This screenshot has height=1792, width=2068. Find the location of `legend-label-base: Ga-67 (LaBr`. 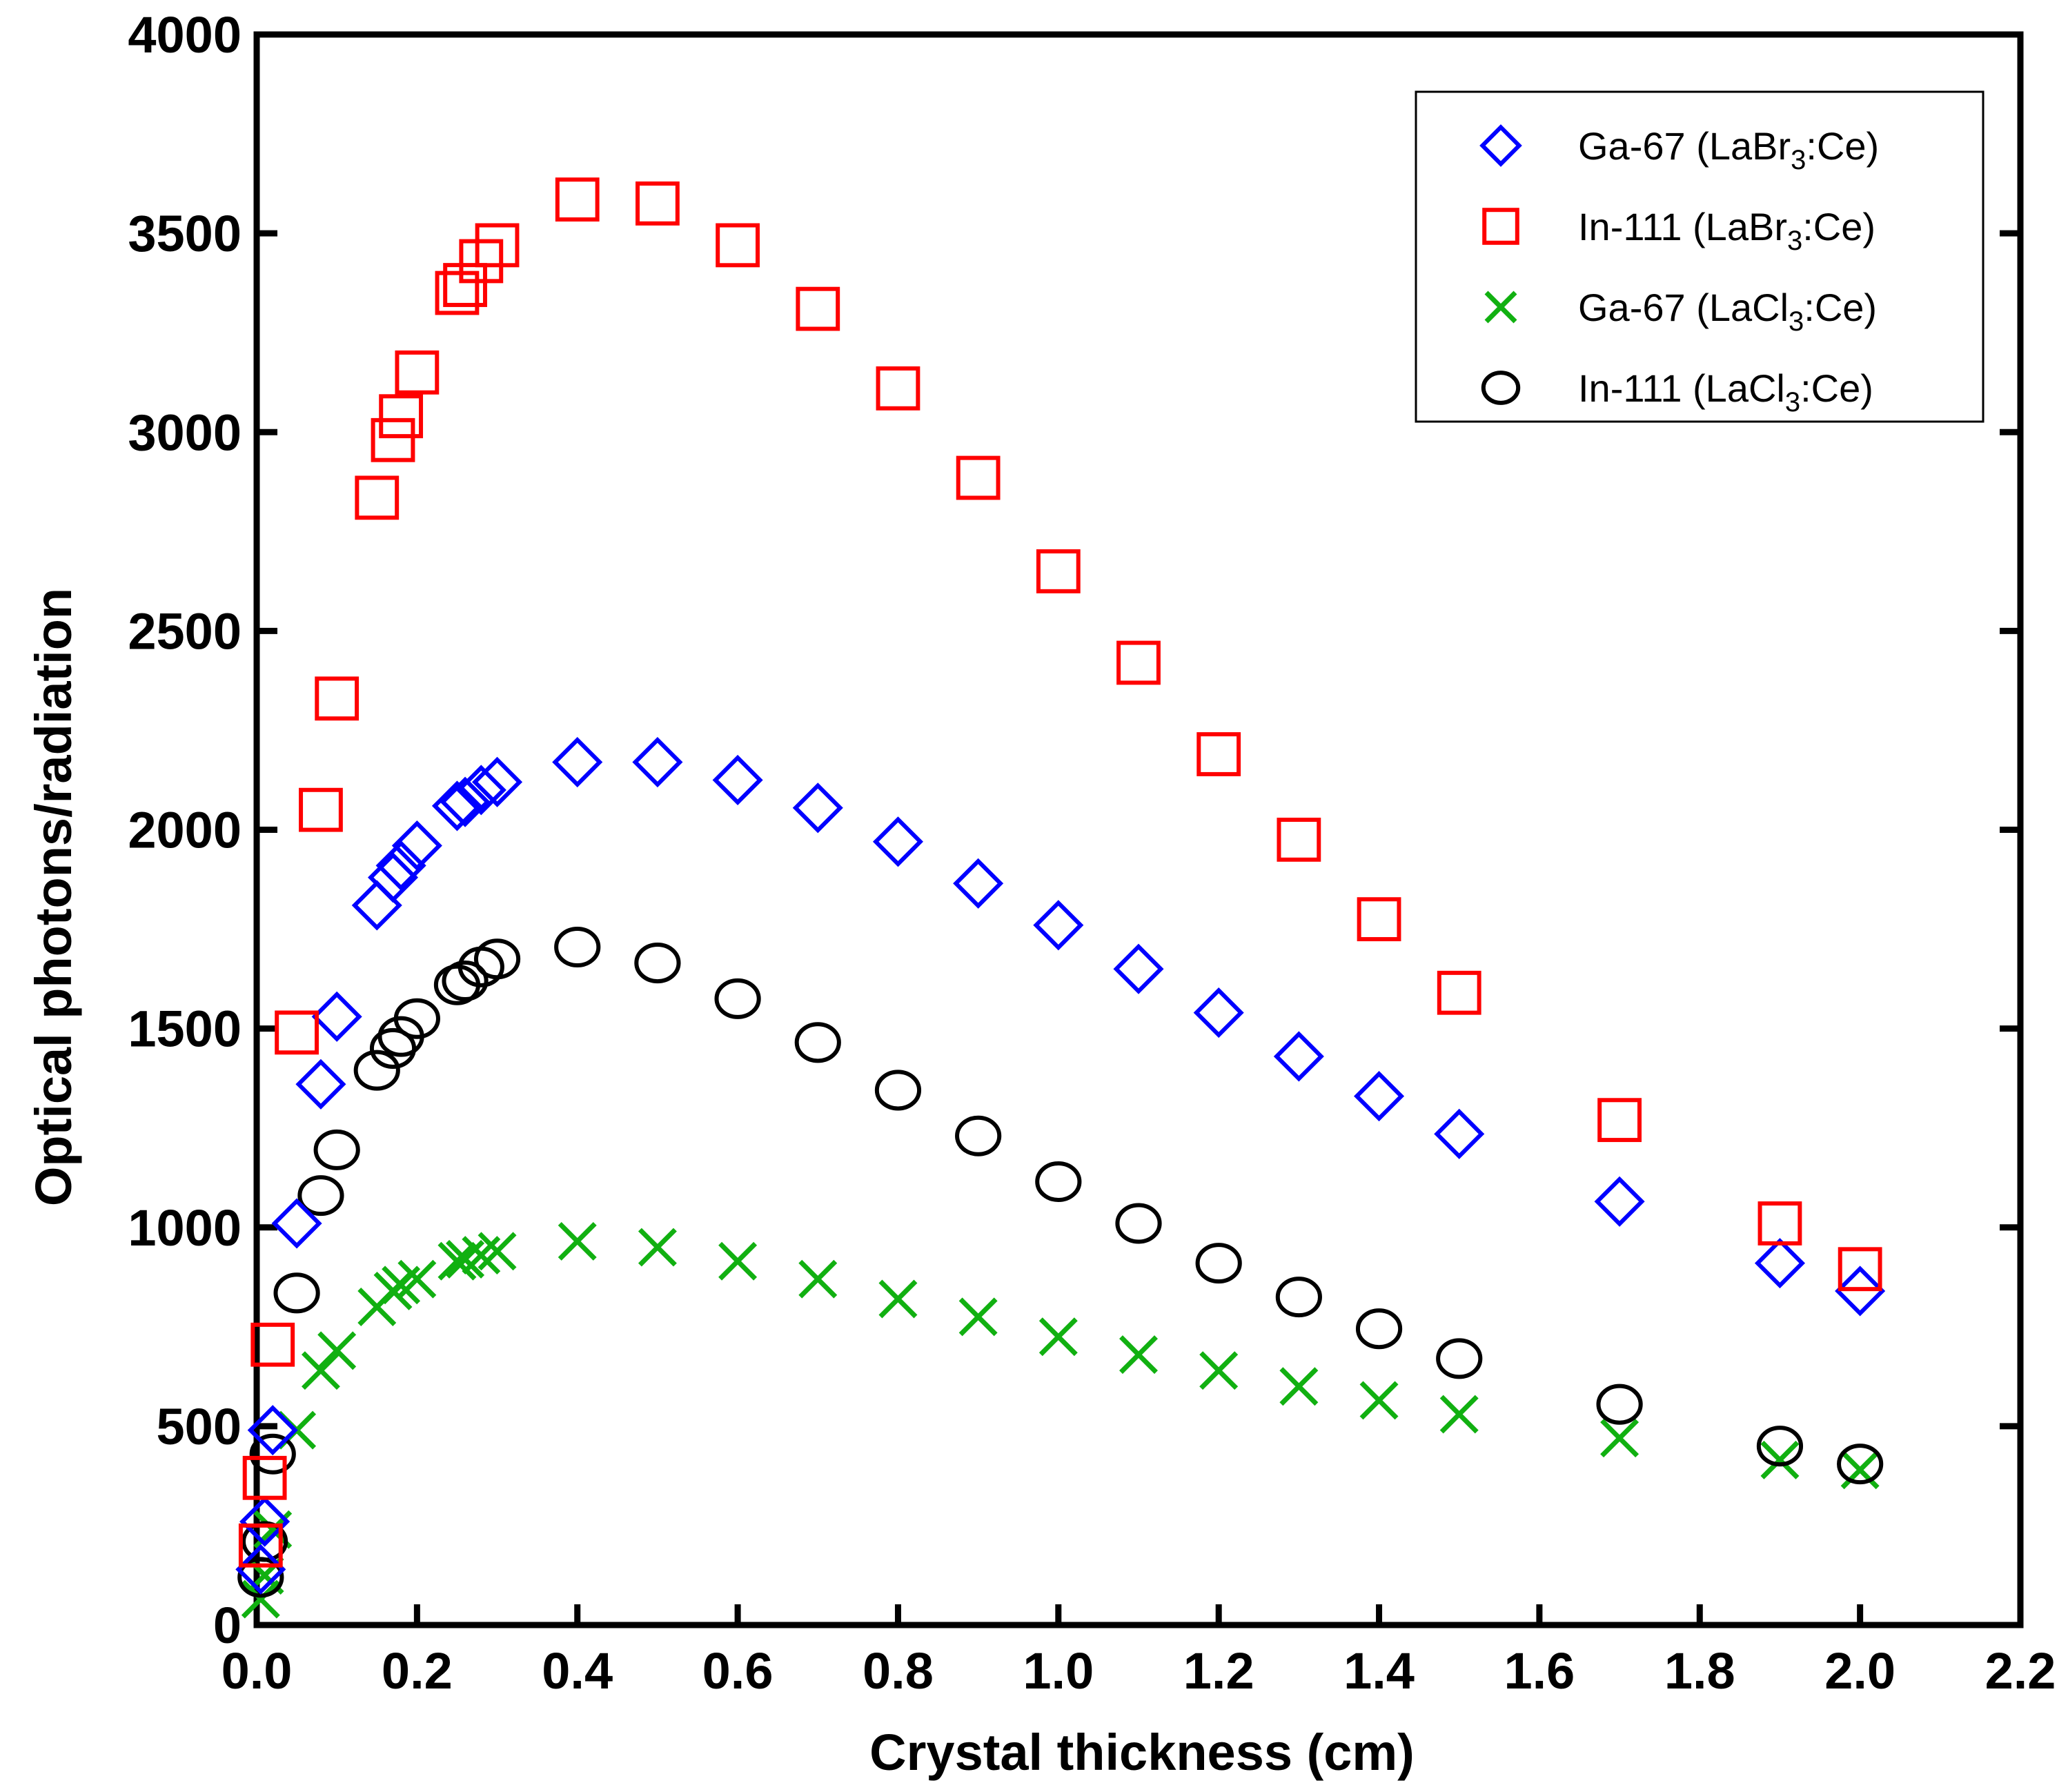

legend-label-base: Ga-67 (LaBr is located at coordinates (1684, 146).